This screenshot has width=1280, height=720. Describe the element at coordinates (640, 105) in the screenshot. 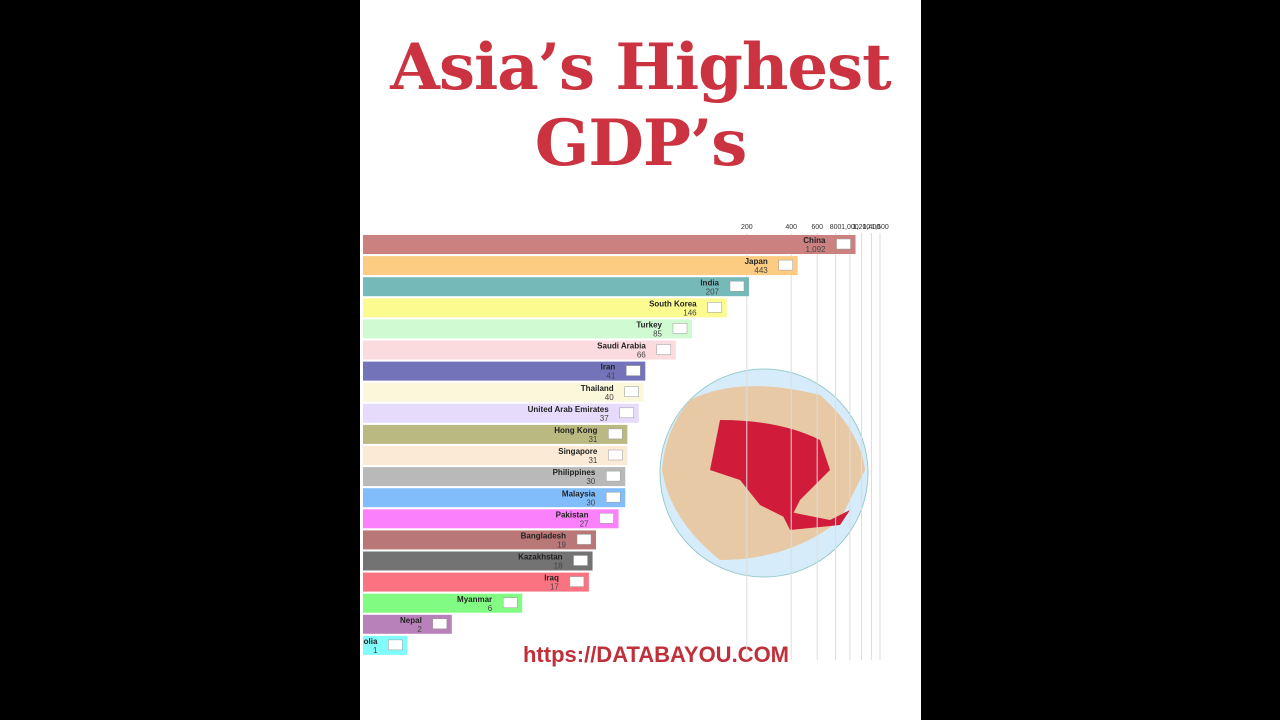

I see `chart-title: Asia’s Highest GDP’s` at that location.